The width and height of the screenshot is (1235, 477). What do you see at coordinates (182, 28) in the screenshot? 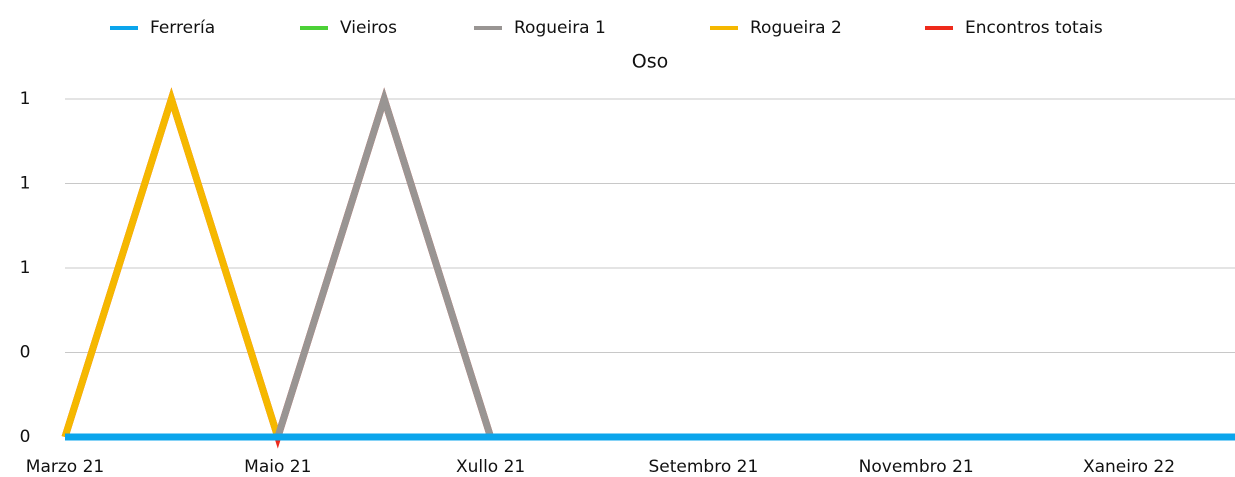
I see `legend-label: Ferrería` at bounding box center [182, 28].